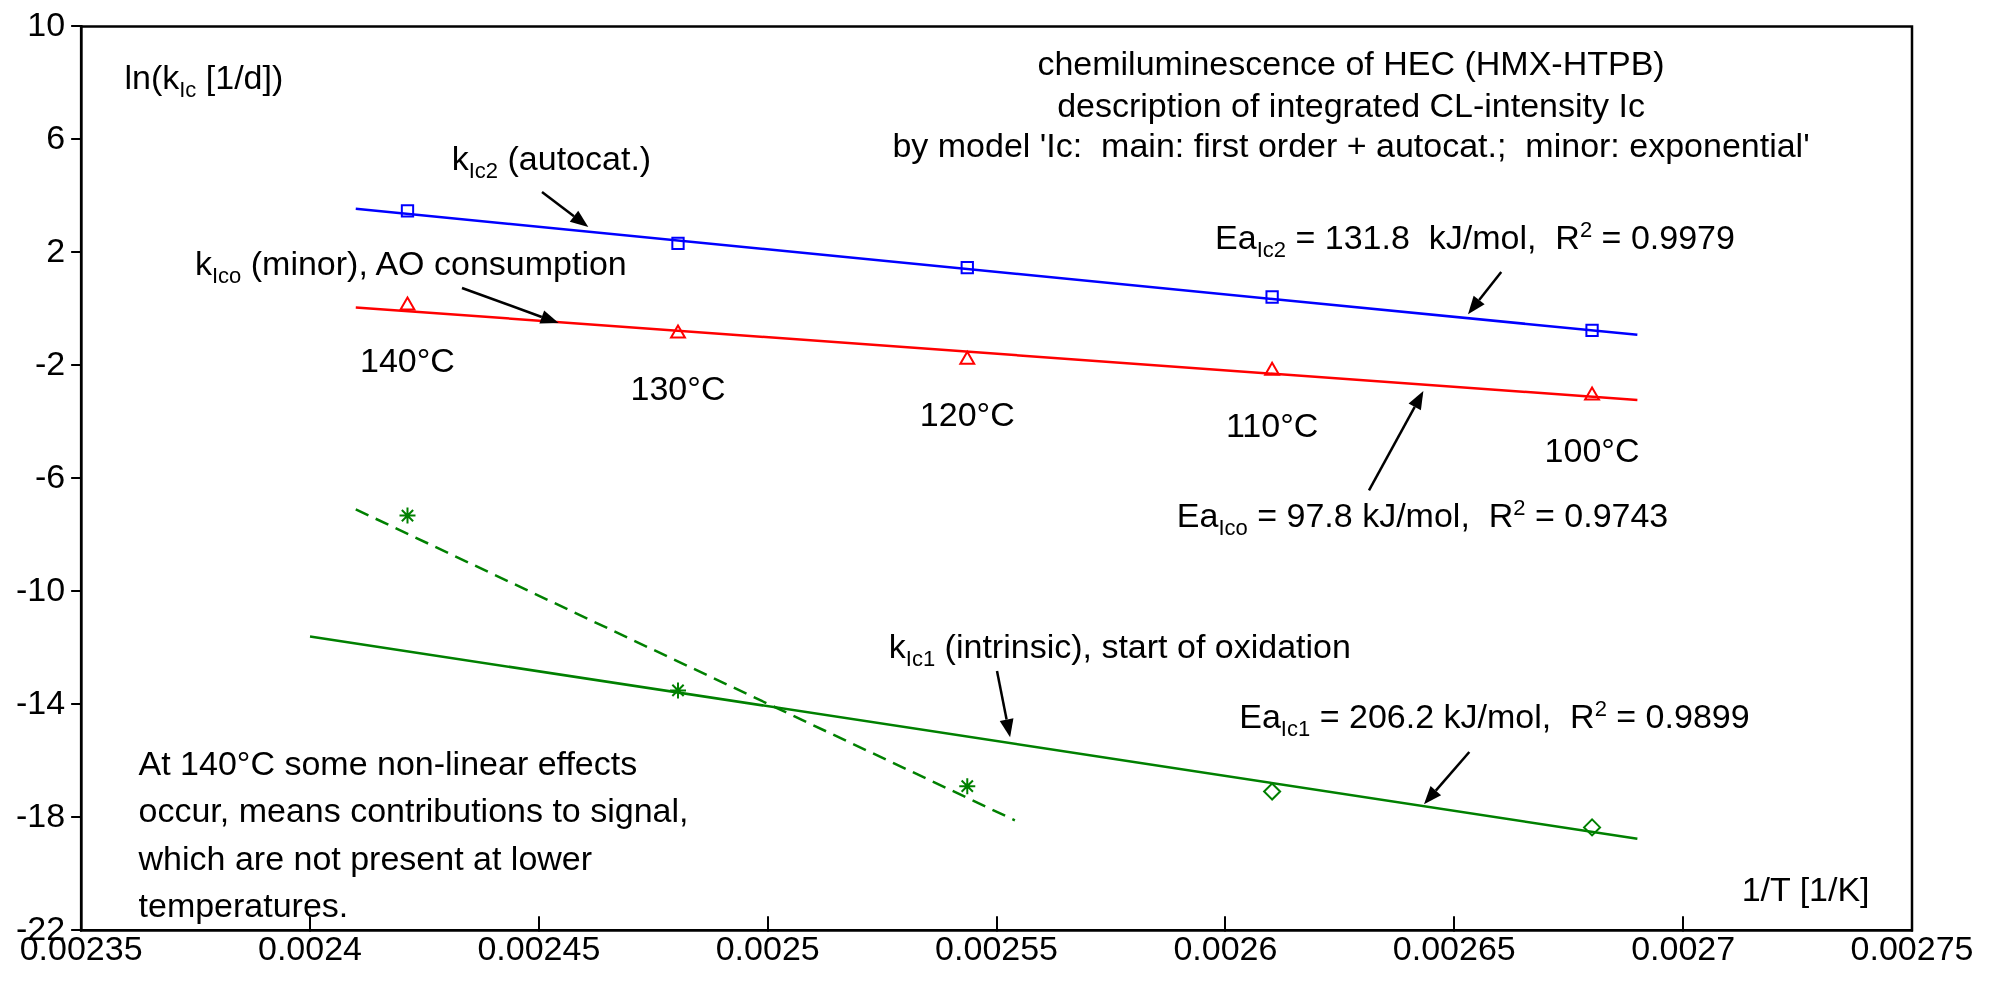 Image resolution: width=2000 pixels, height=995 pixels. I want to click on annotation: 140°C, so click(407, 360).